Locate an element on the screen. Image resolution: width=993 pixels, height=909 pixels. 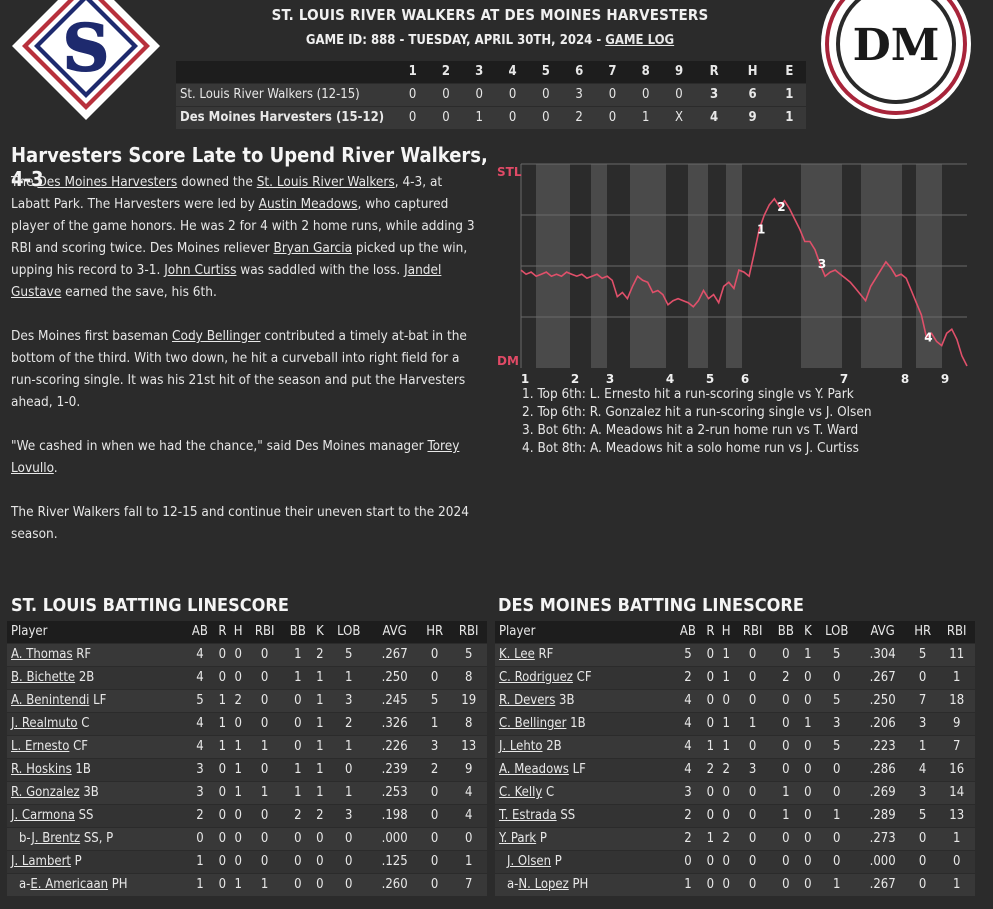
batting-row: C. Bellinger 1B 4 0 1 1 0 1 3.206 3 9 is located at coordinates (735, 723).